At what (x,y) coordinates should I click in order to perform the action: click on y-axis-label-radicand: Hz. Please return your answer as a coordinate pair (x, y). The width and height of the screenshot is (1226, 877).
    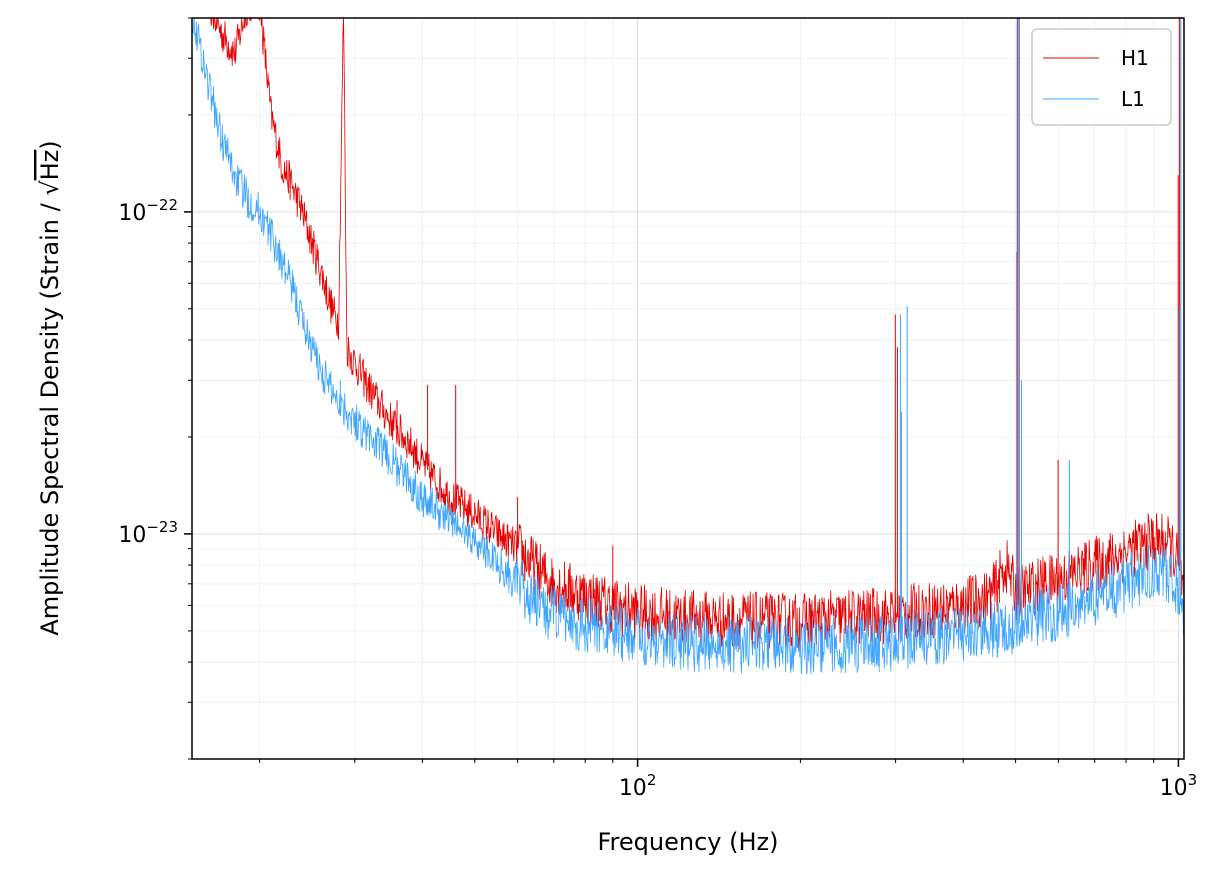
    Looking at the image, I should click on (50, 165).